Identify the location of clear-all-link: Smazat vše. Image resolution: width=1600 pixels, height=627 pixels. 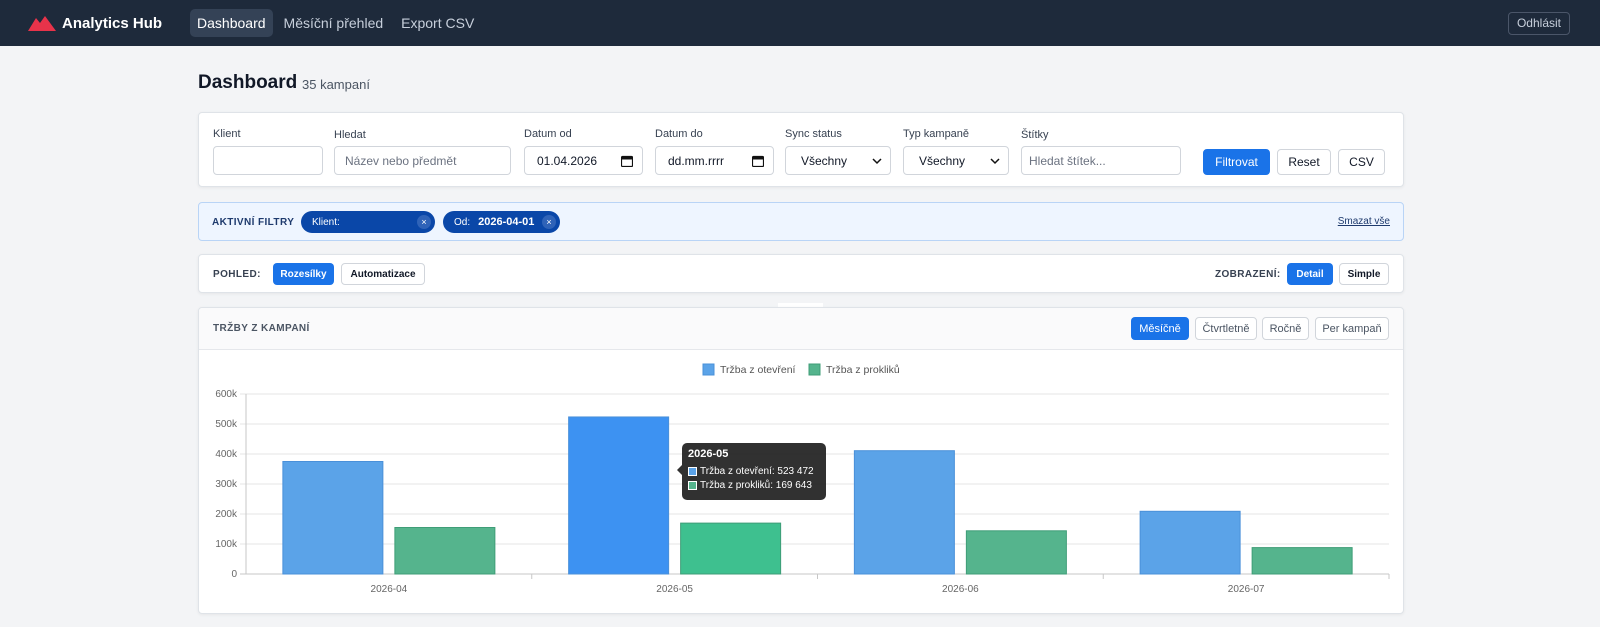
(1363, 221).